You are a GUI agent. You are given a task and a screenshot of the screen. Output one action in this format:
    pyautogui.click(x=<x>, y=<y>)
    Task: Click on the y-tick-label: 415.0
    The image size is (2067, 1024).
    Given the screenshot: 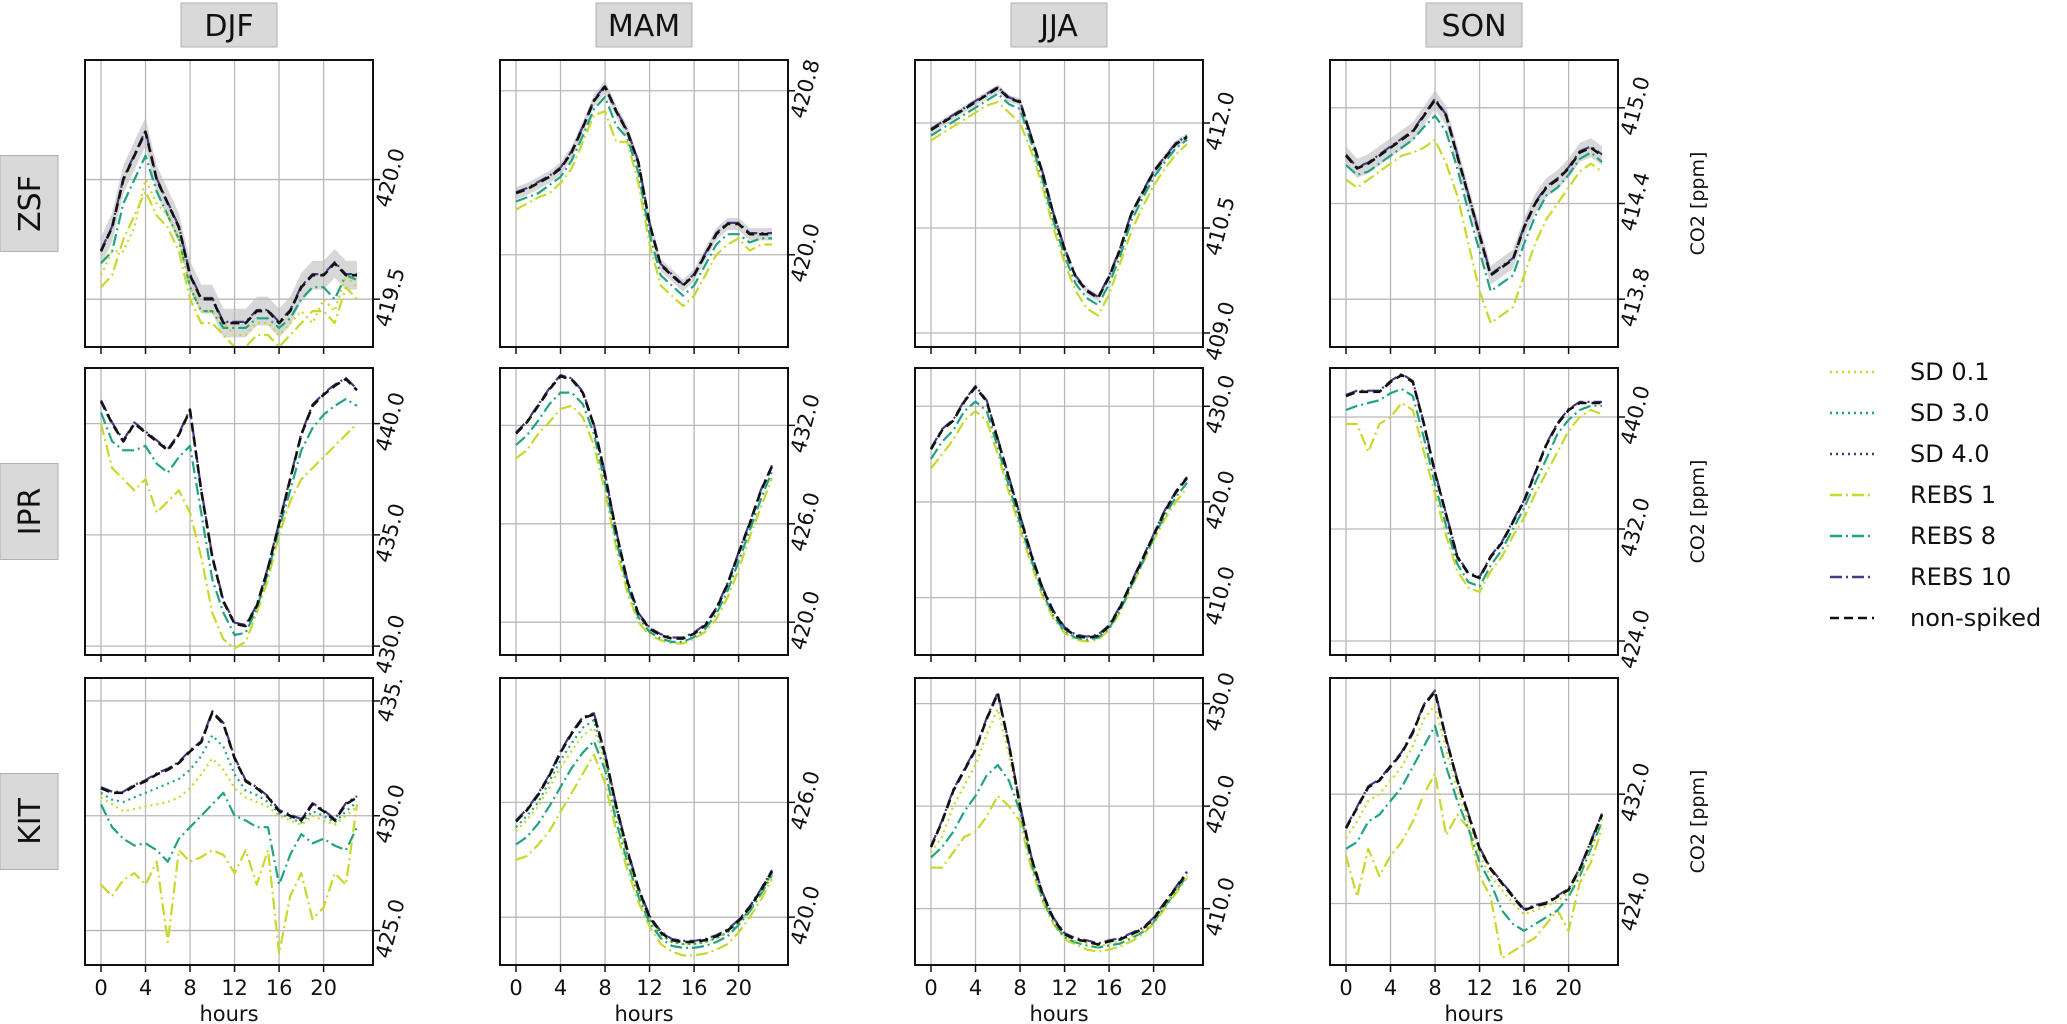 What is the action you would take?
    pyautogui.click(x=1635, y=106)
    